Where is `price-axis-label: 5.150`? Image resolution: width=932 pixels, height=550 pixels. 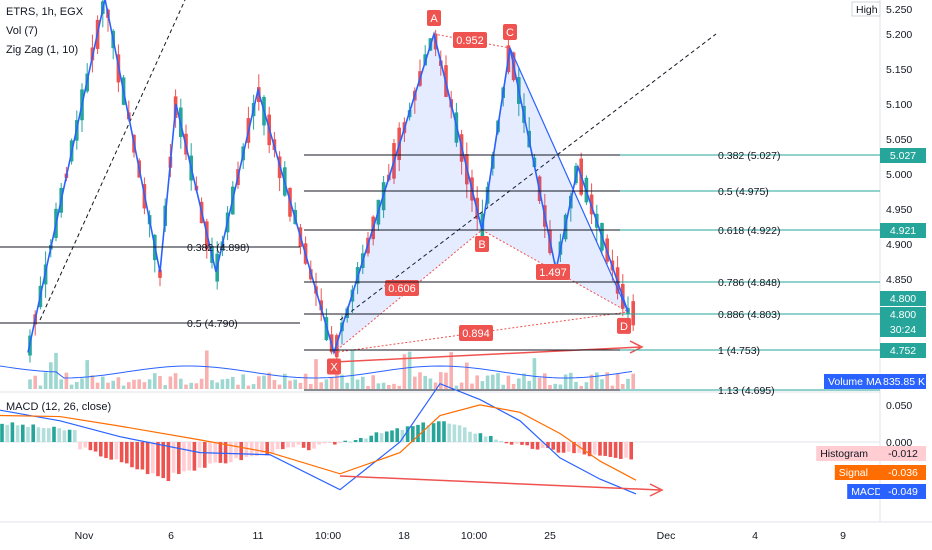
price-axis-label: 5.150 is located at coordinates (899, 70).